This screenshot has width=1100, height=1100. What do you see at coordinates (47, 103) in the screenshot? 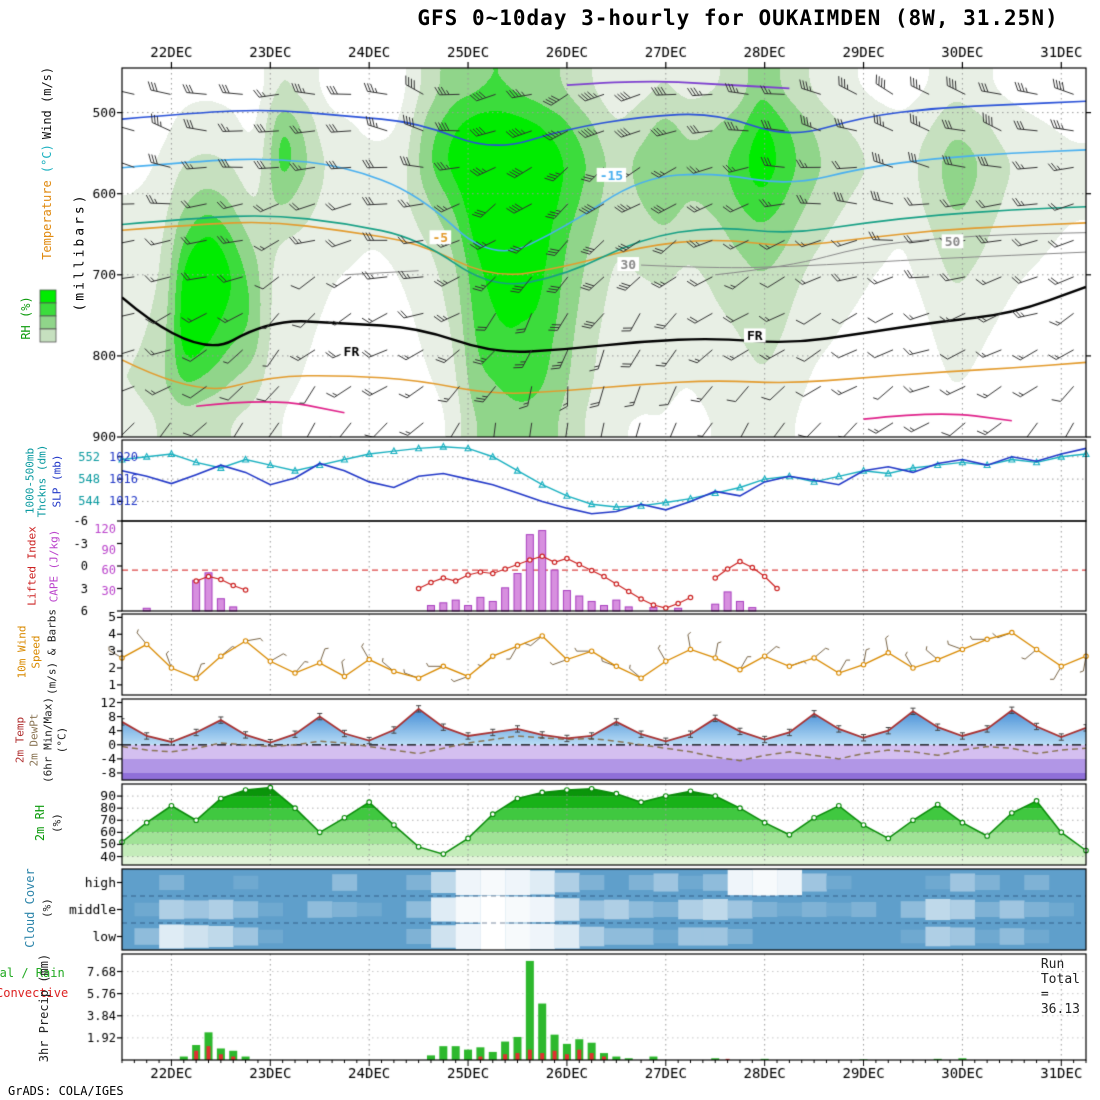
I see `wind-axis-label: Wind (m/s)` at bounding box center [47, 103].